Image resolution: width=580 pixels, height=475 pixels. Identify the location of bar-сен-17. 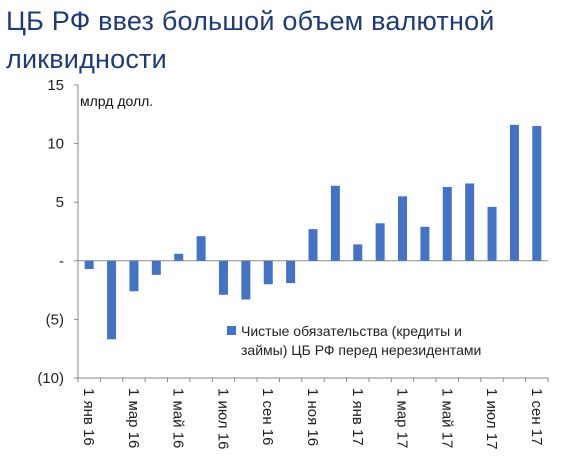
(537, 193).